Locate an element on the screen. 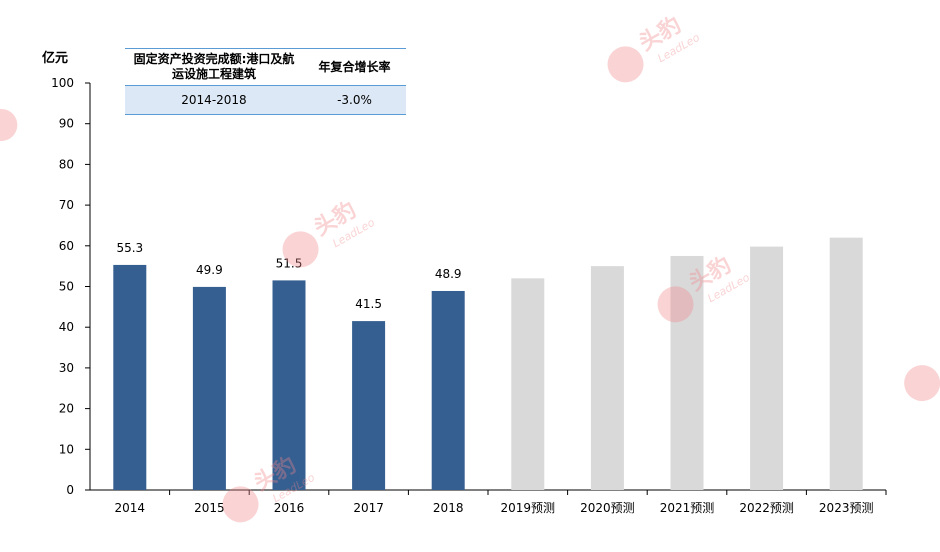  y-tick-label: 20 is located at coordinates (66, 409).